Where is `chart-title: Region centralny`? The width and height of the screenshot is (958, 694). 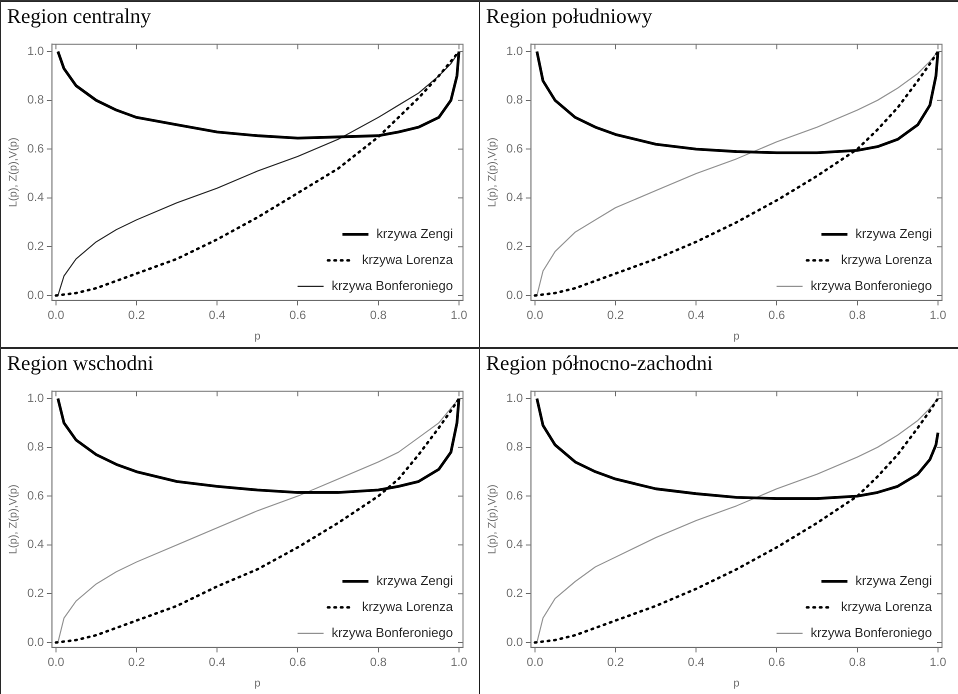
chart-title: Region centralny is located at coordinates (79, 16).